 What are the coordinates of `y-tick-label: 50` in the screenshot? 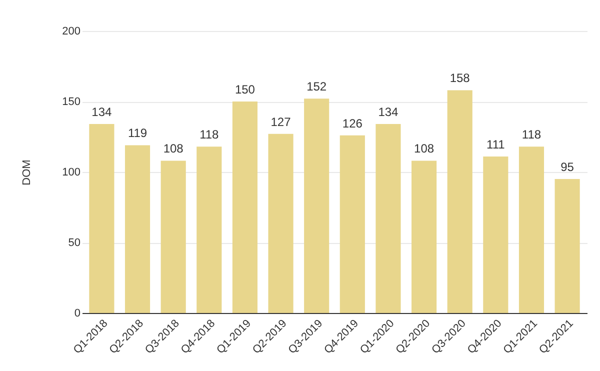 It's located at (74, 243).